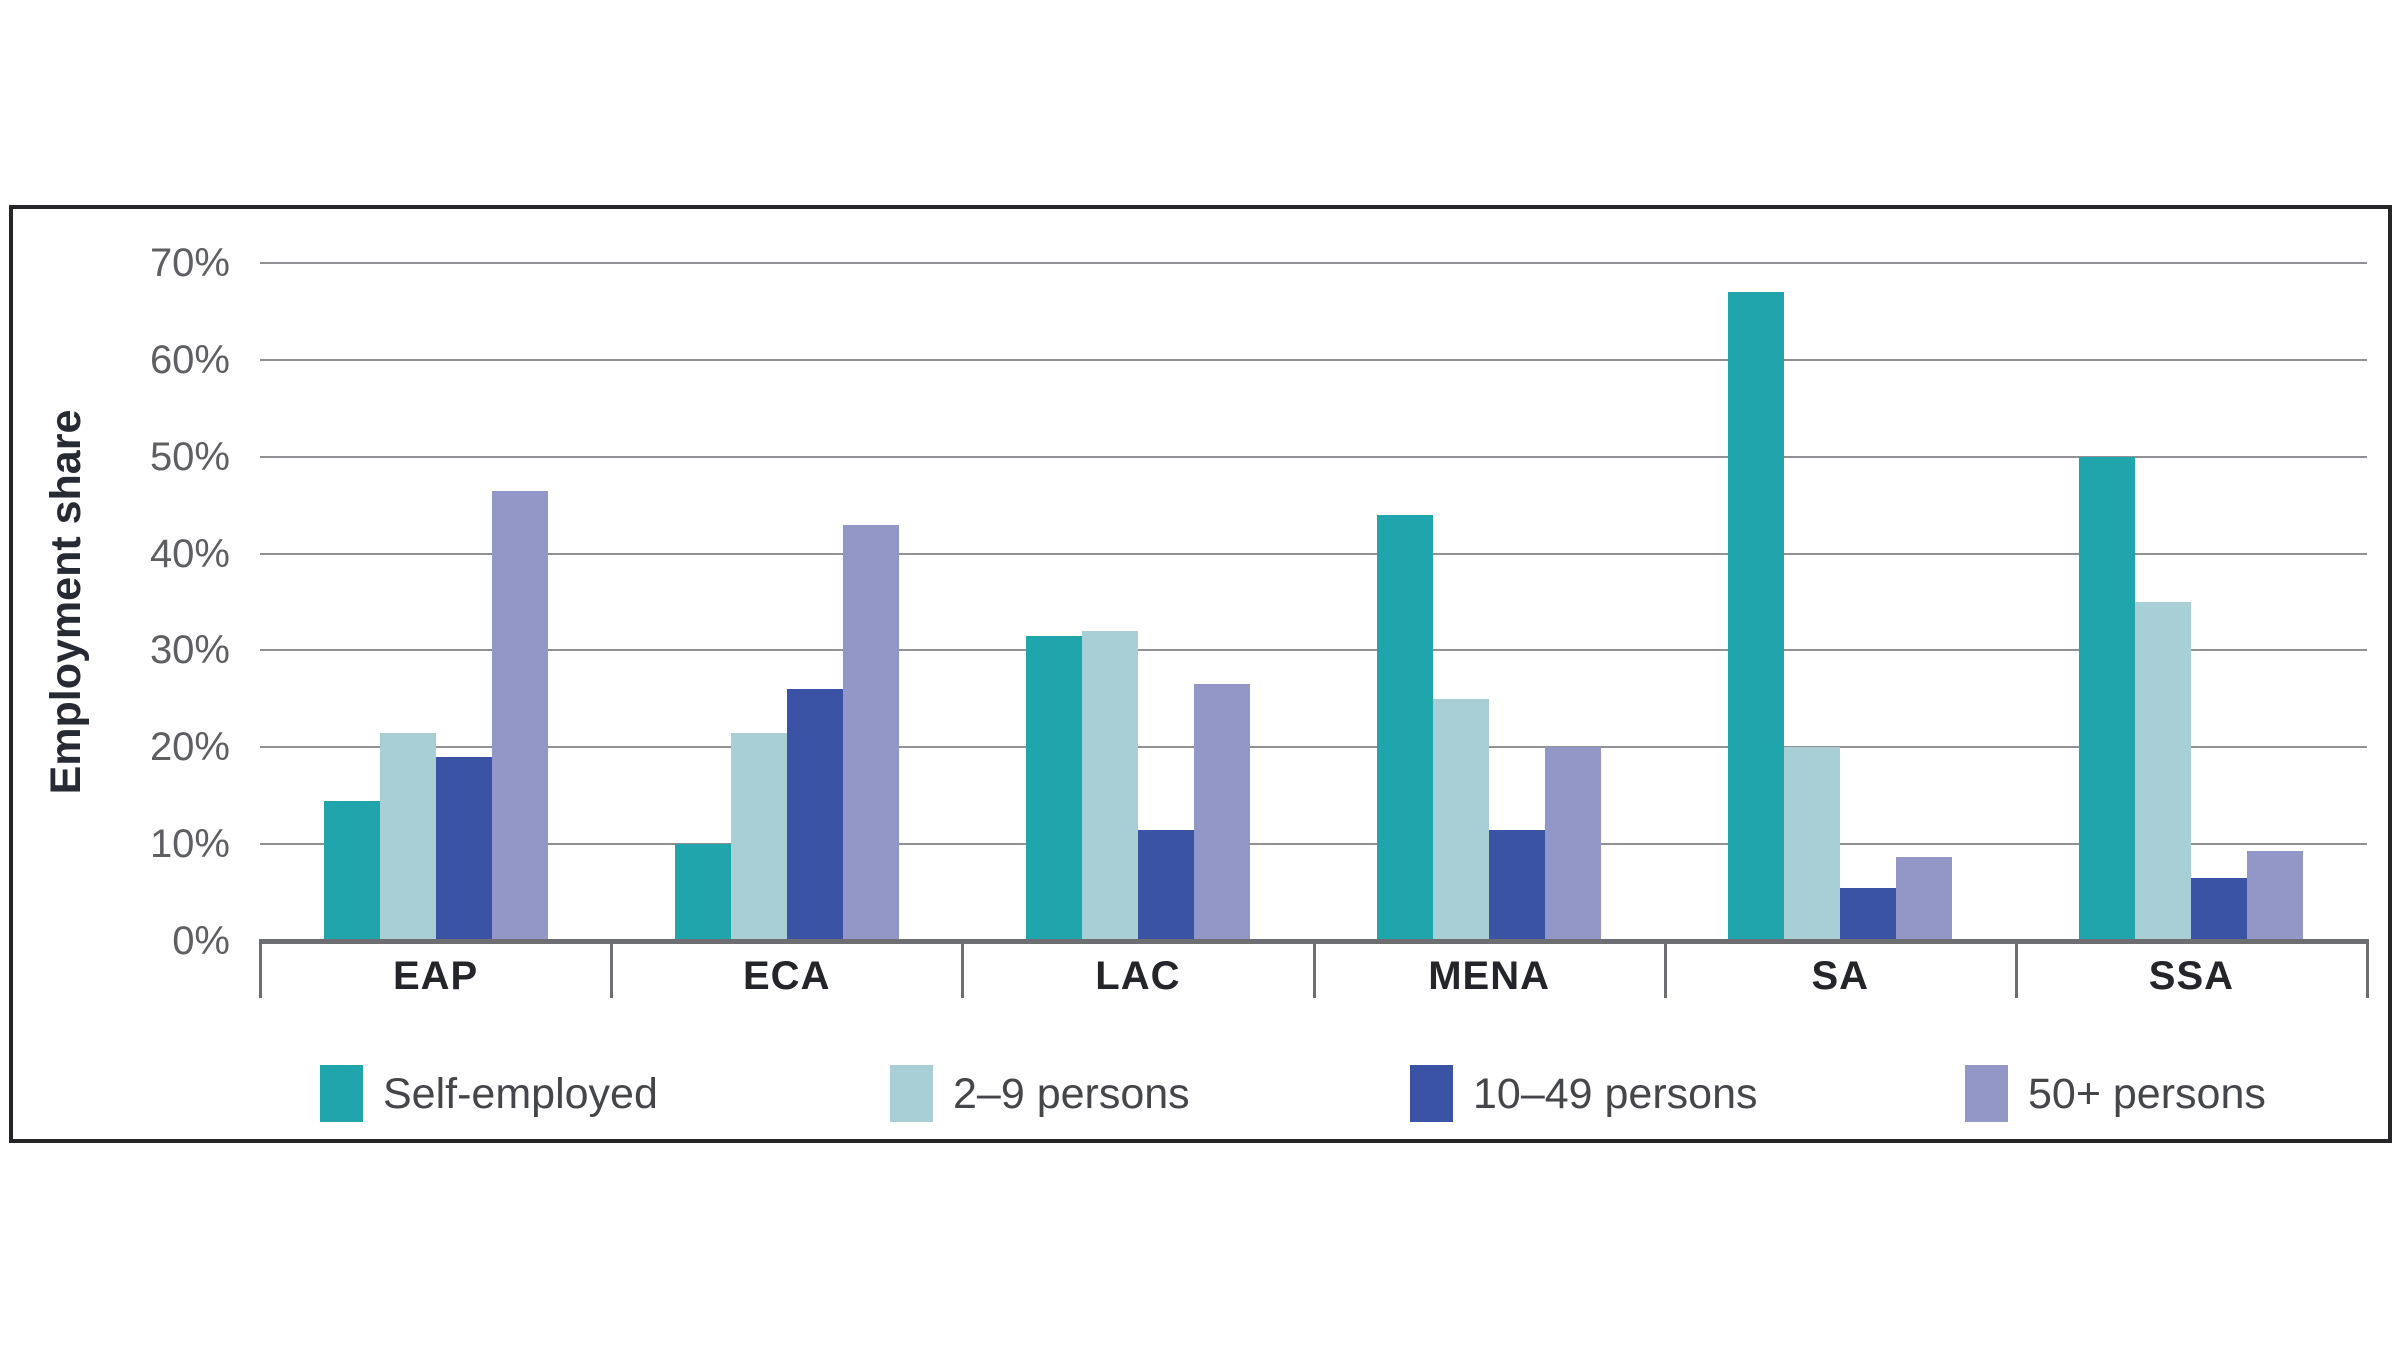 Image resolution: width=2400 pixels, height=1350 pixels. I want to click on legend-label-50+ persons: 50+ persons, so click(2147, 1094).